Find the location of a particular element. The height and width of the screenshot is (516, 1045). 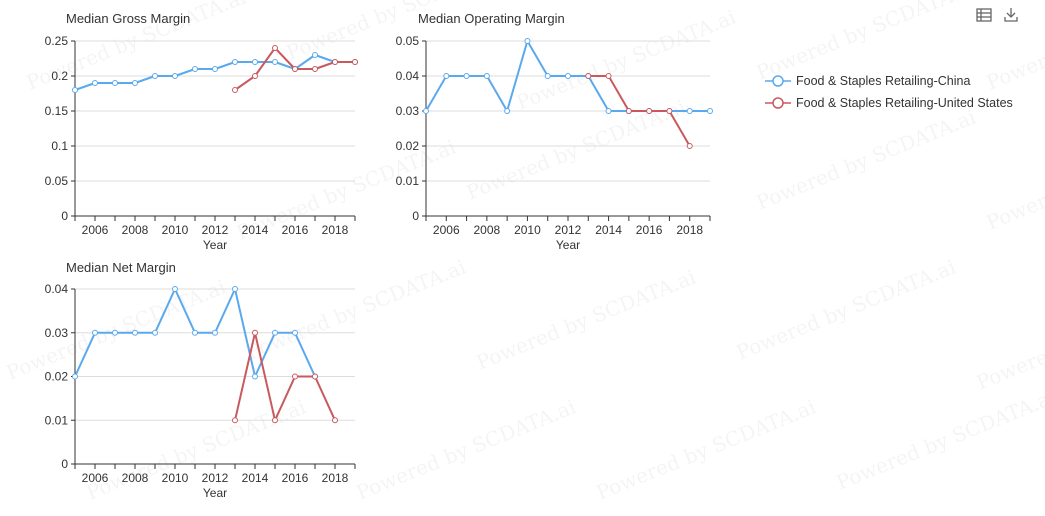

legend-item-united-states: Food & Staples Retailing-United States is located at coordinates (889, 103).